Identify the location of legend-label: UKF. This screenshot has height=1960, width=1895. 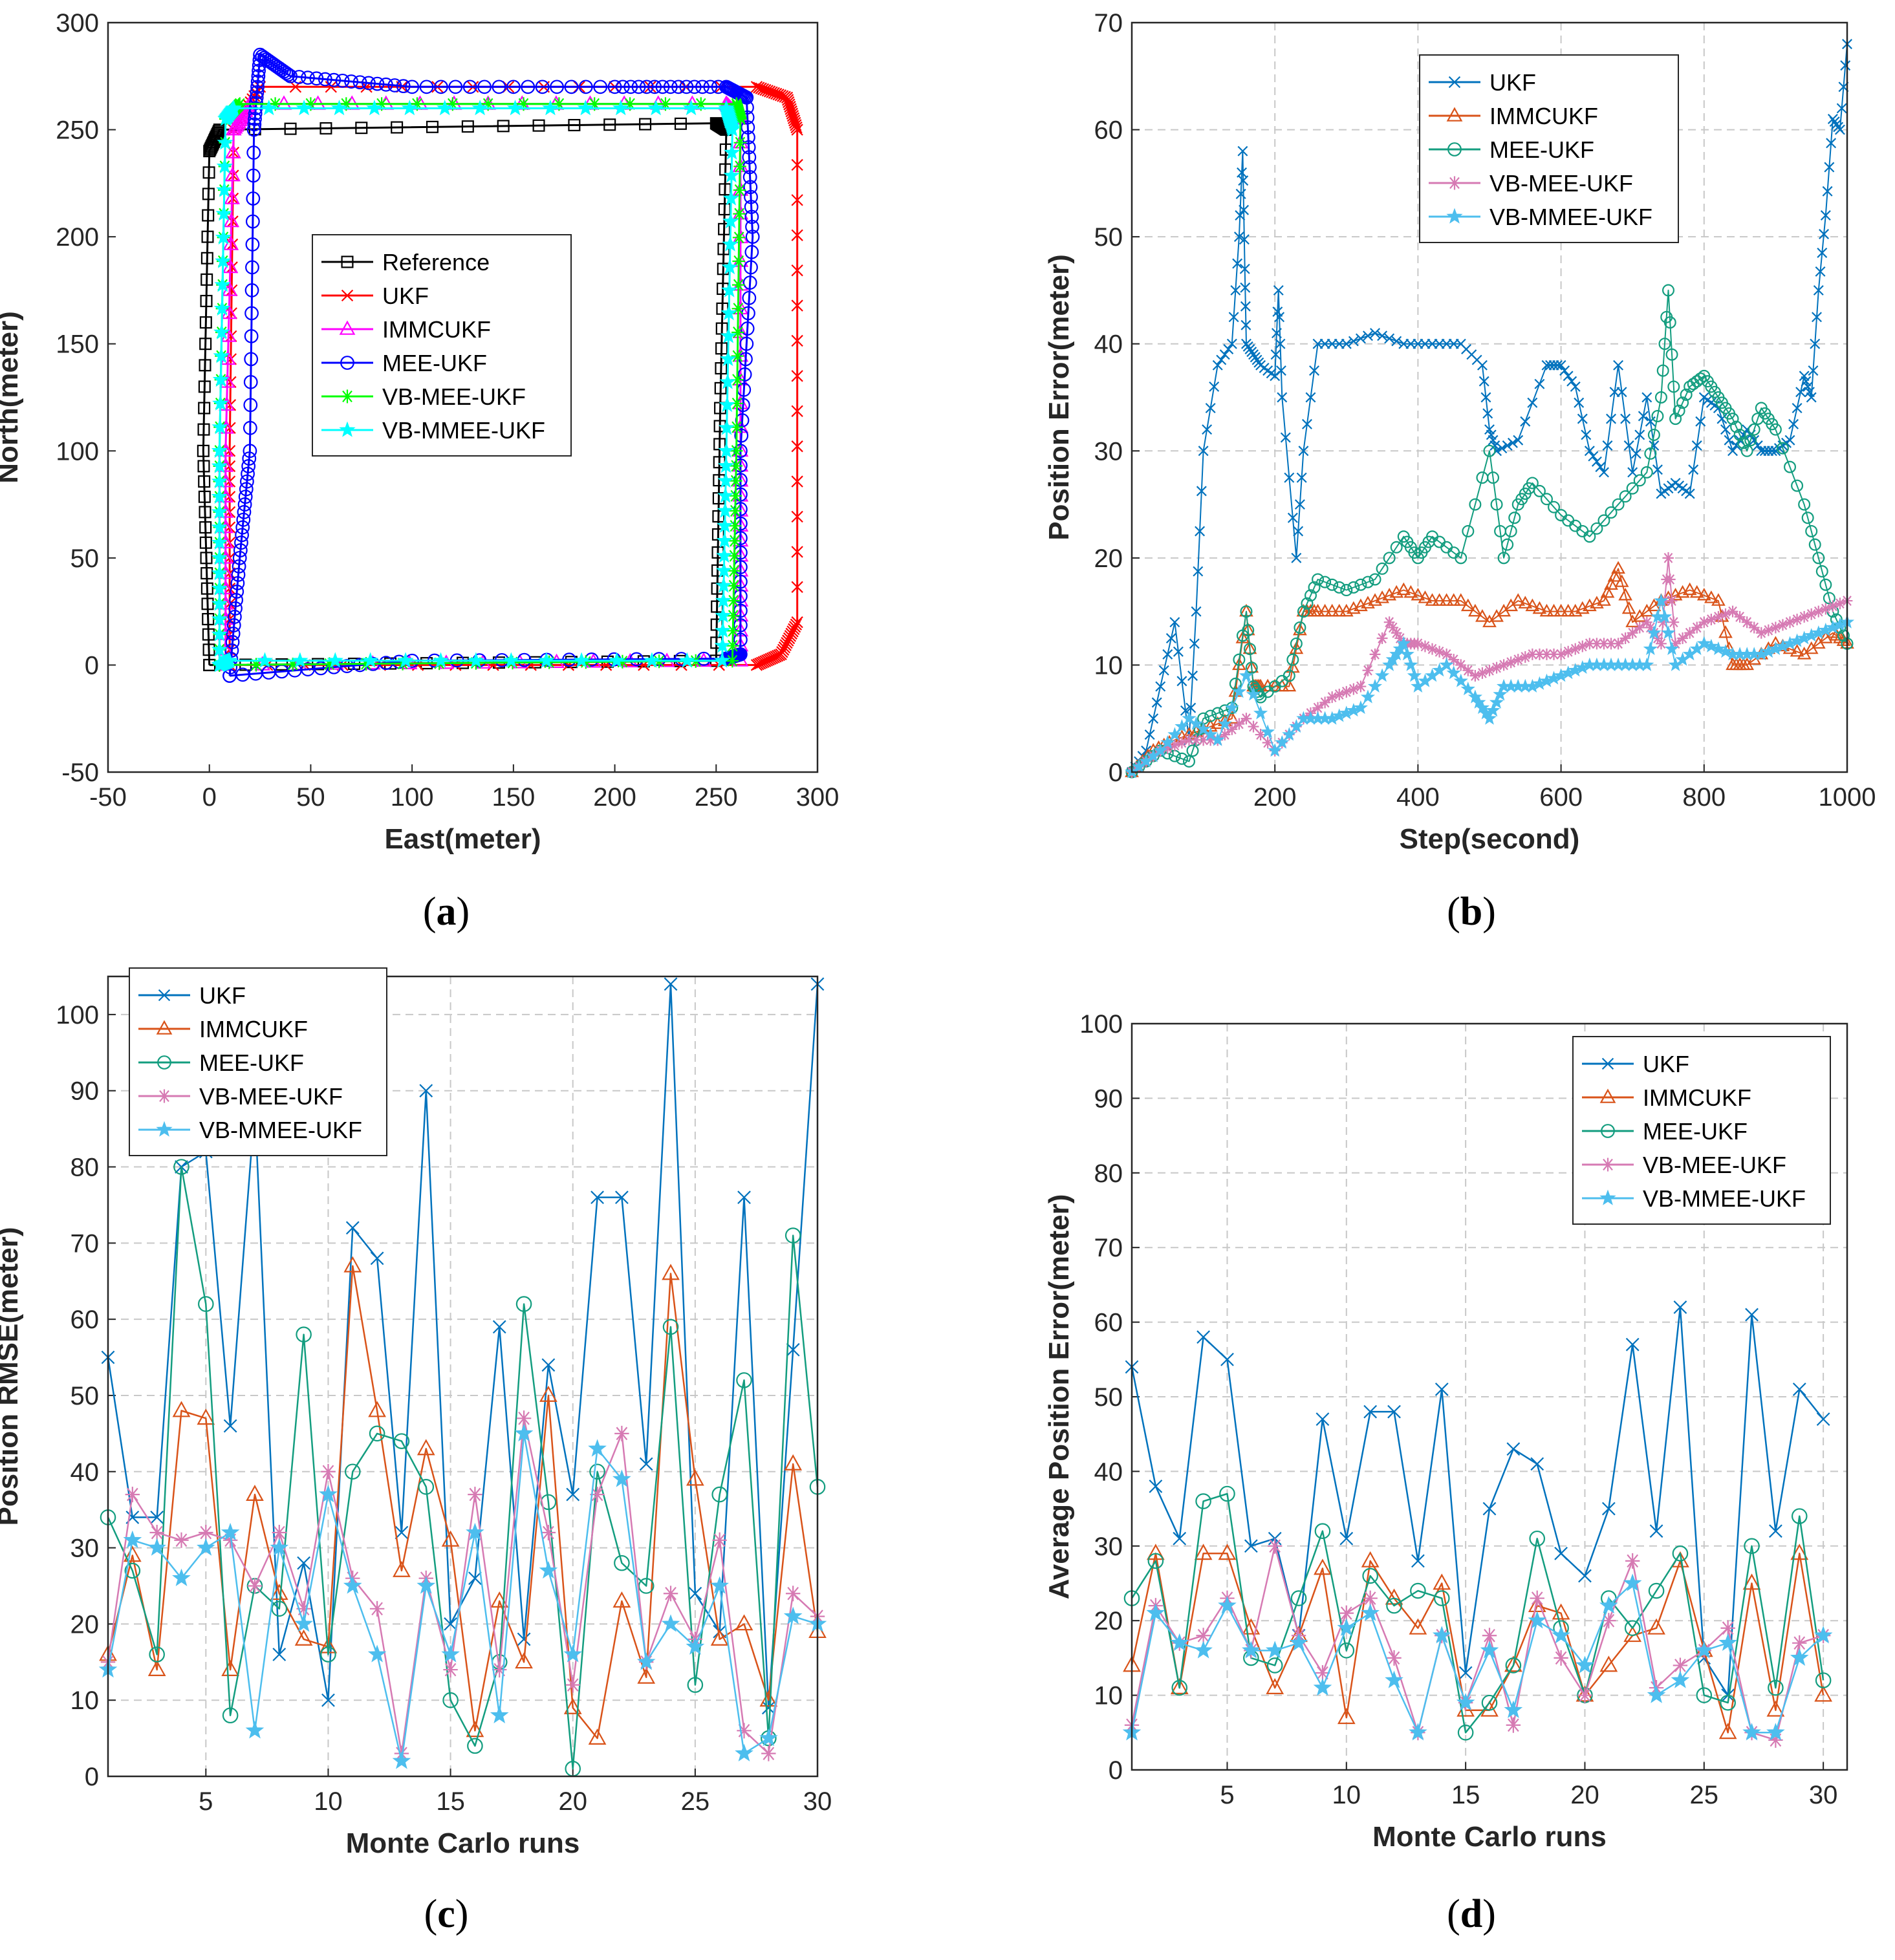
(1666, 1064).